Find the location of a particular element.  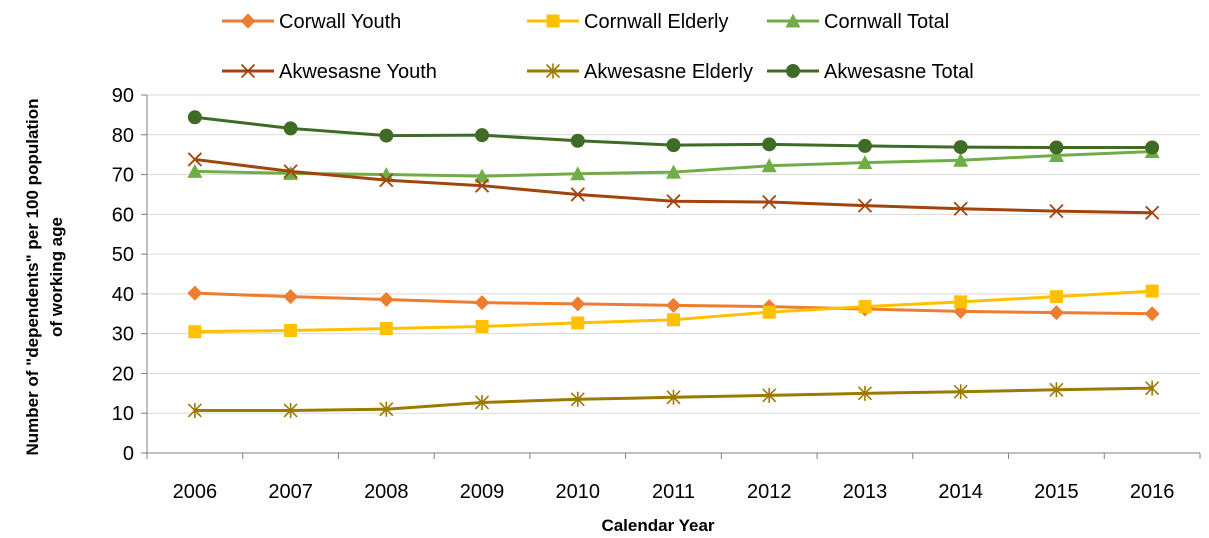

x-tick-label-2016: 2016 is located at coordinates (1152, 492).